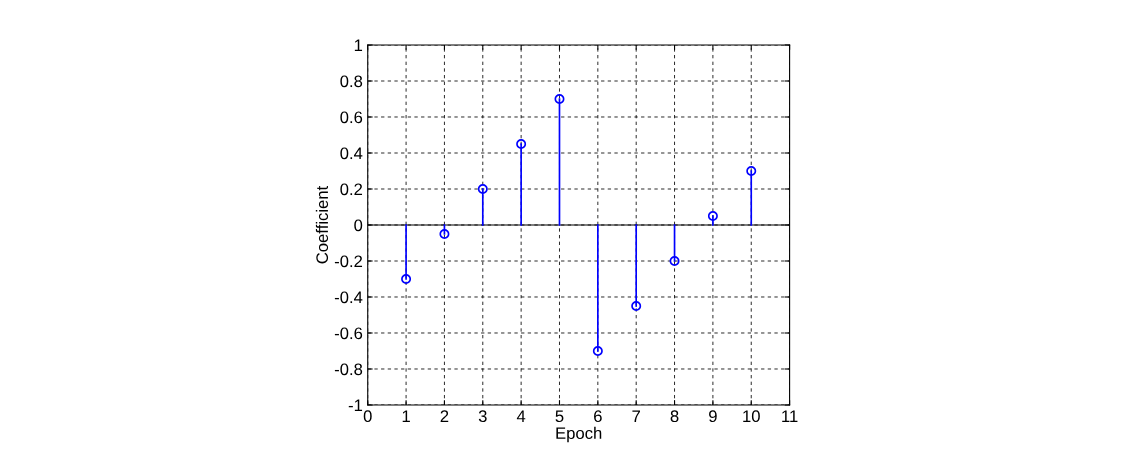 The height and width of the screenshot is (450, 1128). Describe the element at coordinates (790, 416) in the screenshot. I see `x-tick-label: 11` at that location.